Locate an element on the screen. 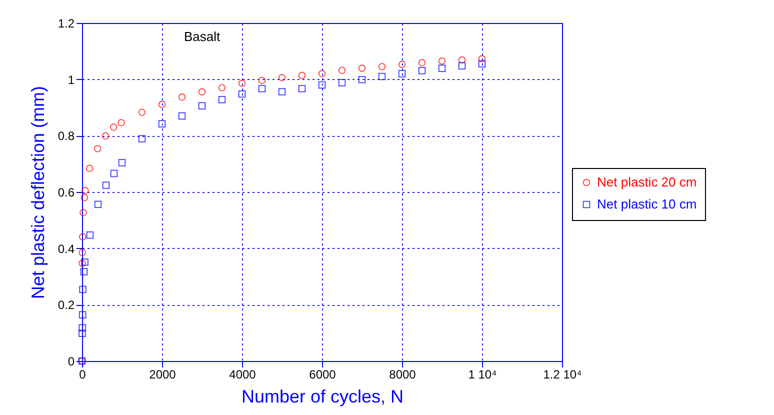 The height and width of the screenshot is (415, 774). x-tick-label: 0 is located at coordinates (82, 375).